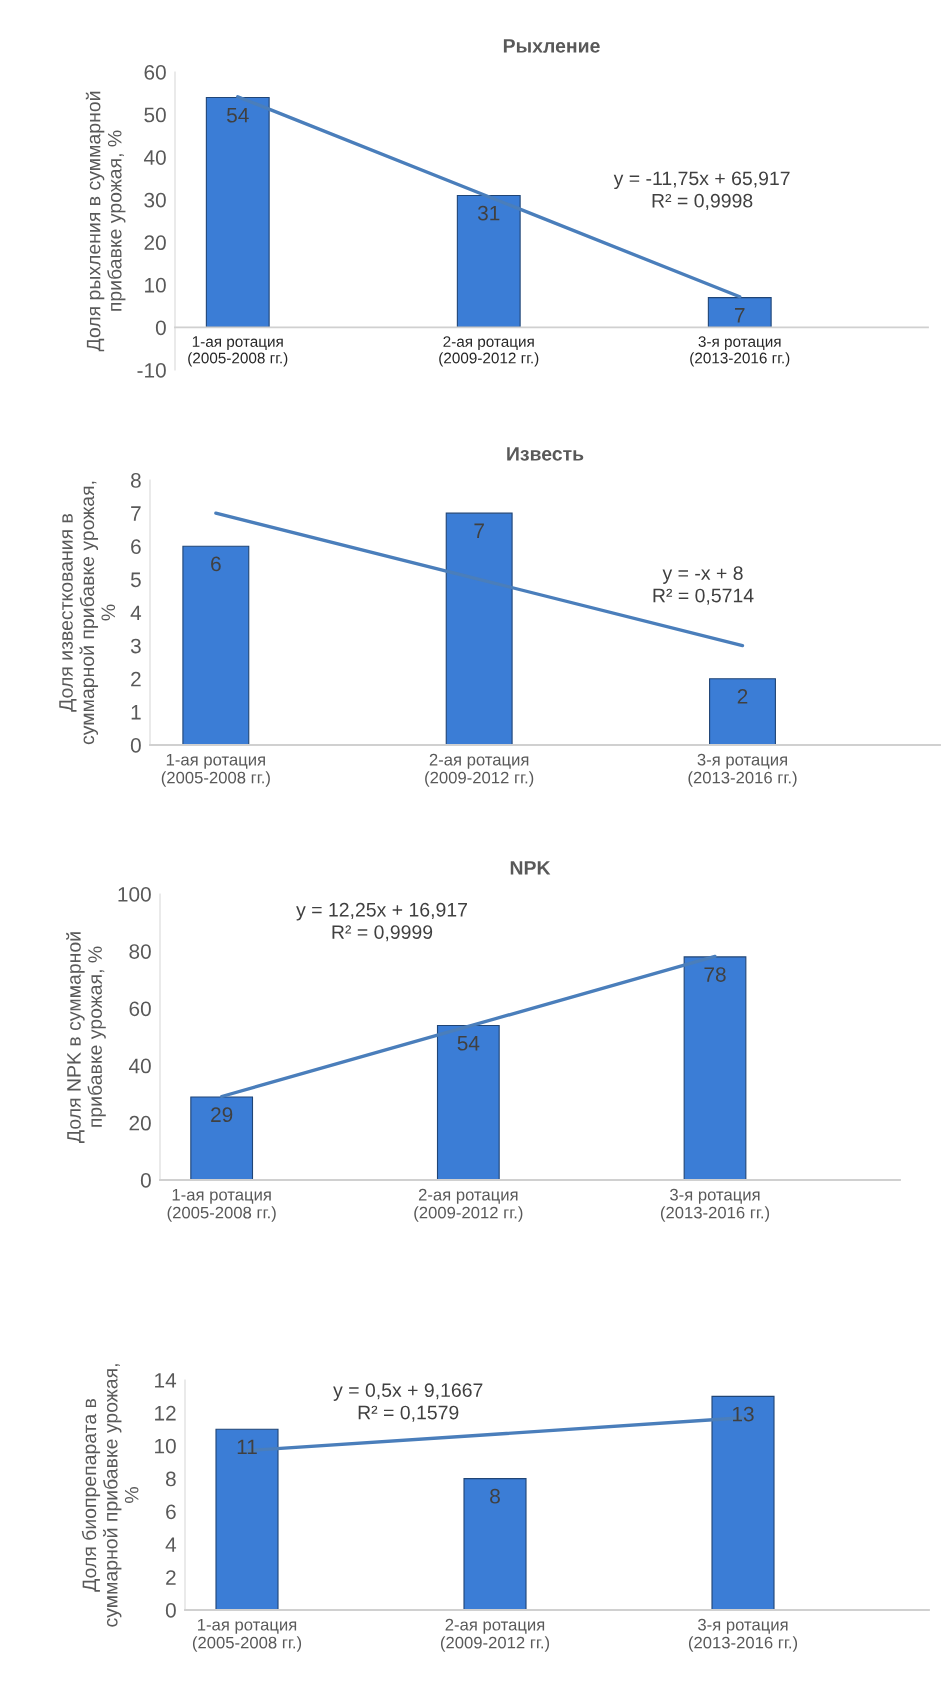  Describe the element at coordinates (715, 974) in the screenshot. I see `data-label: 78` at that location.